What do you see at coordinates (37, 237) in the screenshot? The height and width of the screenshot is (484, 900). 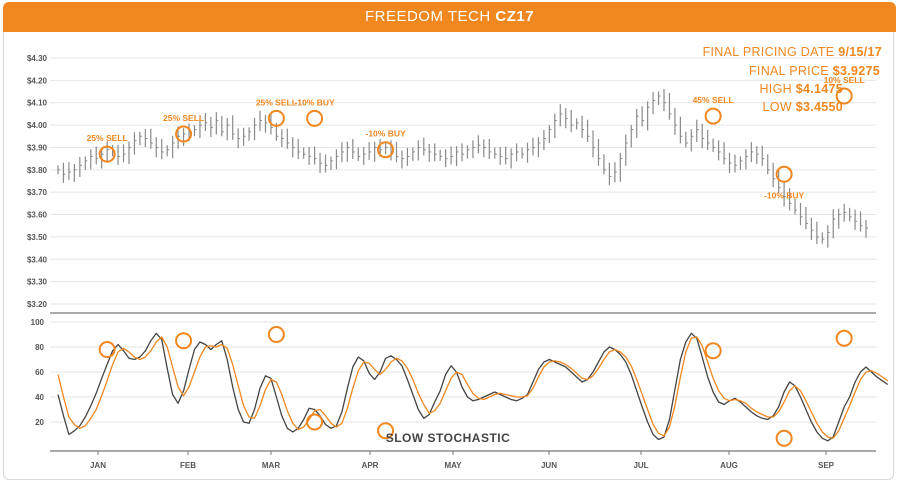 I see `price-tick-label: $3.50` at bounding box center [37, 237].